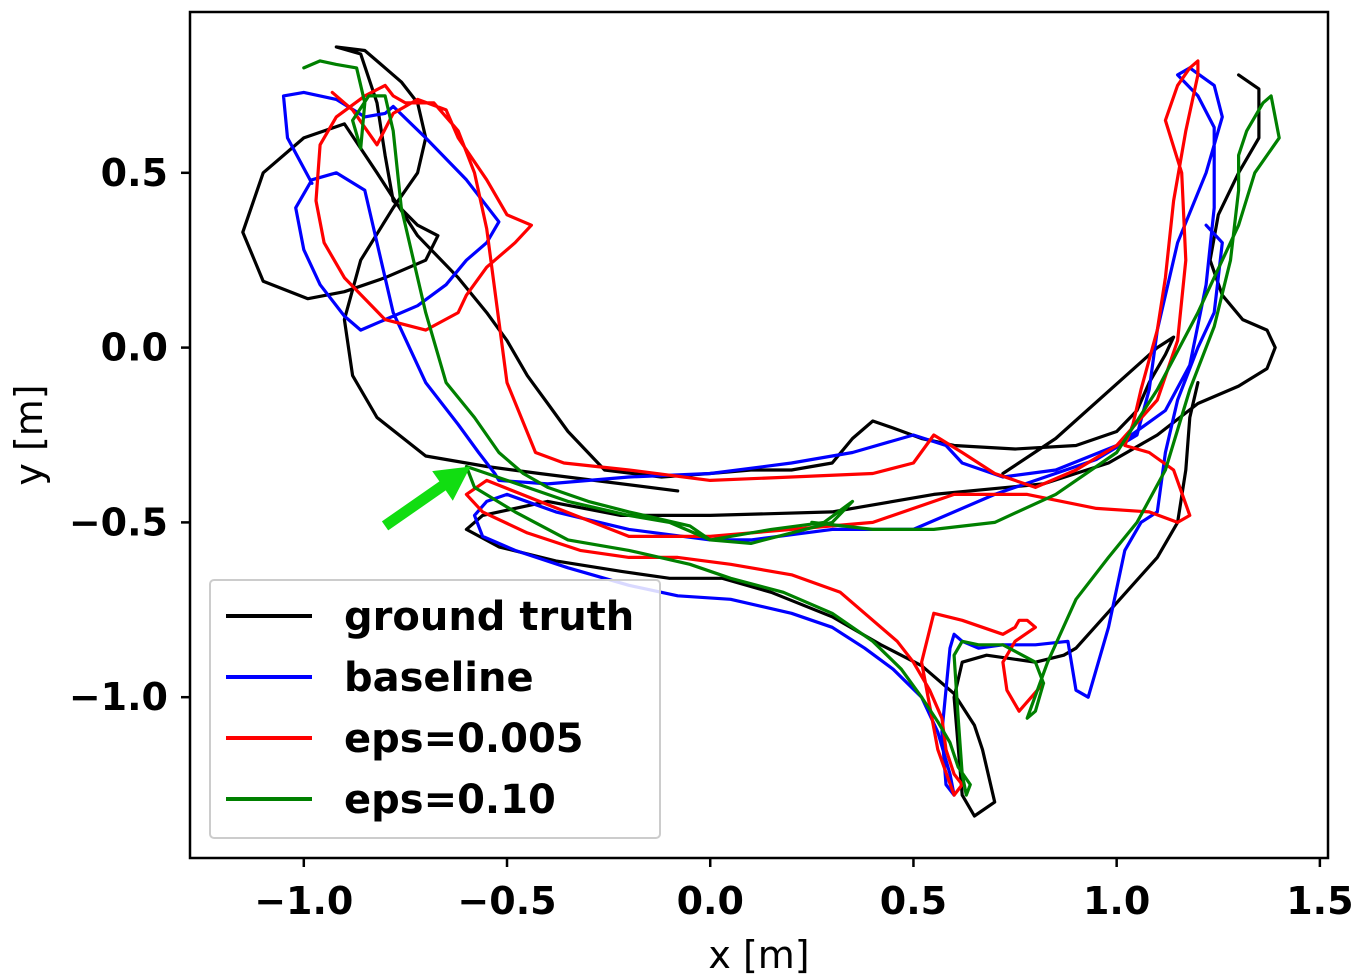 The height and width of the screenshot is (979, 1360). I want to click on annotation-layer, so click(426, 498).